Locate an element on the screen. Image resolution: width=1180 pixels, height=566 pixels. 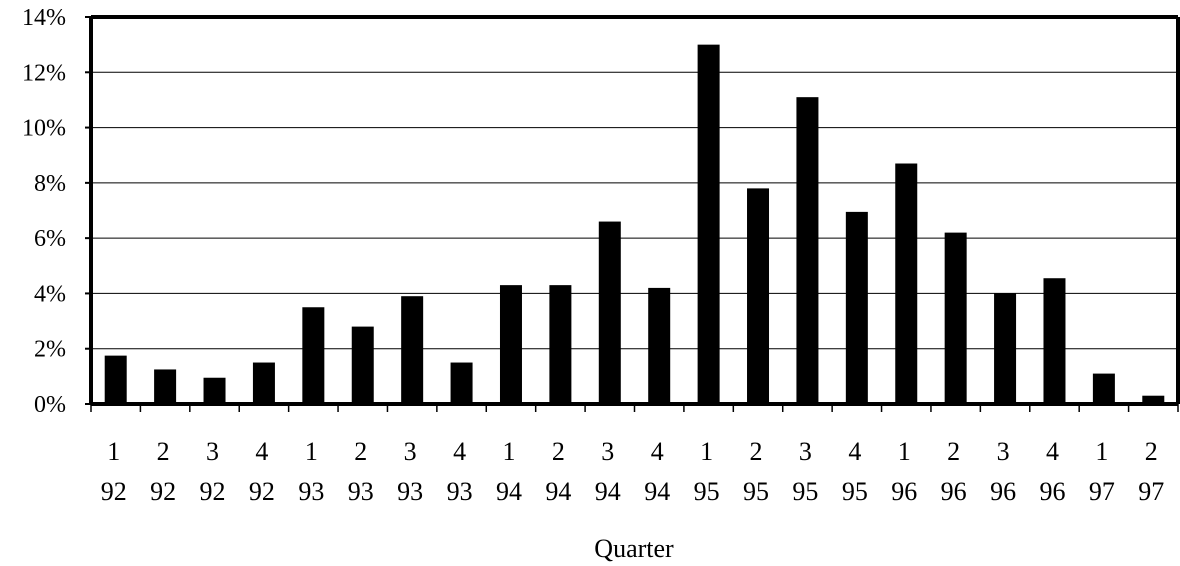
x-axis-title: Quarter is located at coordinates (634, 548).